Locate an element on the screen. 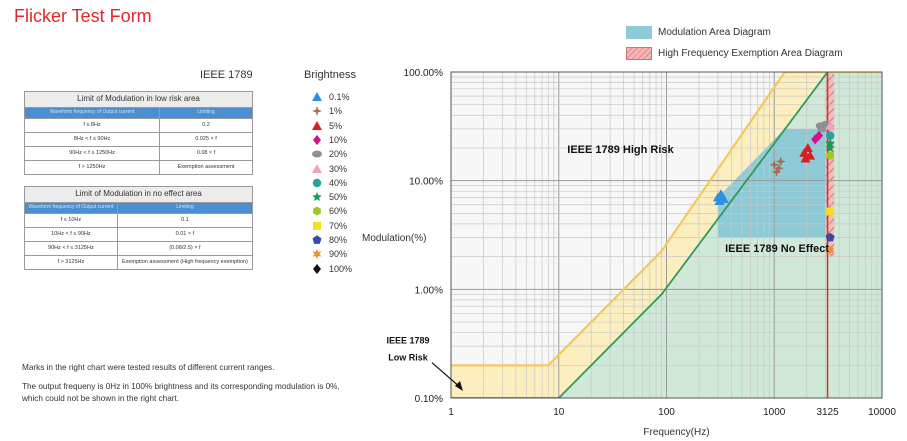 The height and width of the screenshot is (441, 907). table-cell: f > 1250Hz is located at coordinates (92, 167).